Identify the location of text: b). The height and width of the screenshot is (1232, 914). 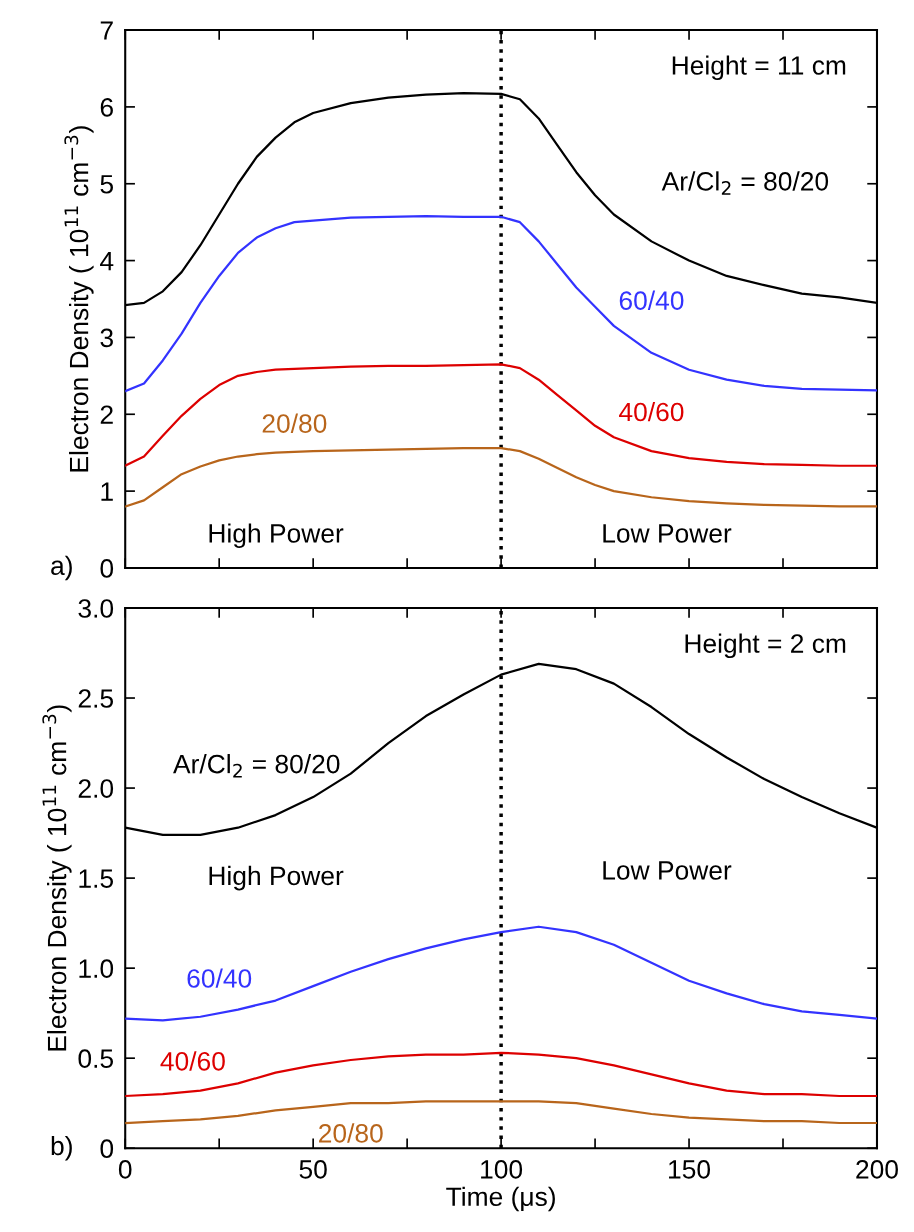
(61, 1148).